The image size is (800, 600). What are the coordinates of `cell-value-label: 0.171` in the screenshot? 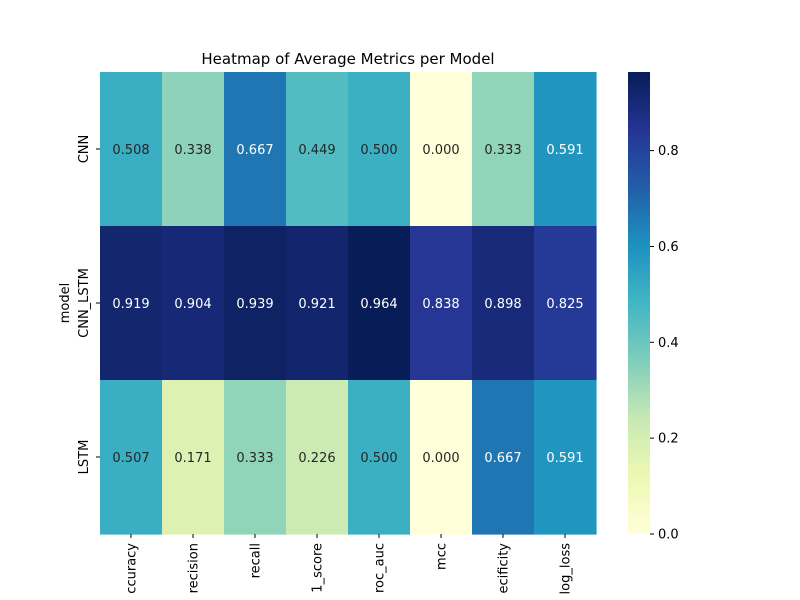 It's located at (192, 458).